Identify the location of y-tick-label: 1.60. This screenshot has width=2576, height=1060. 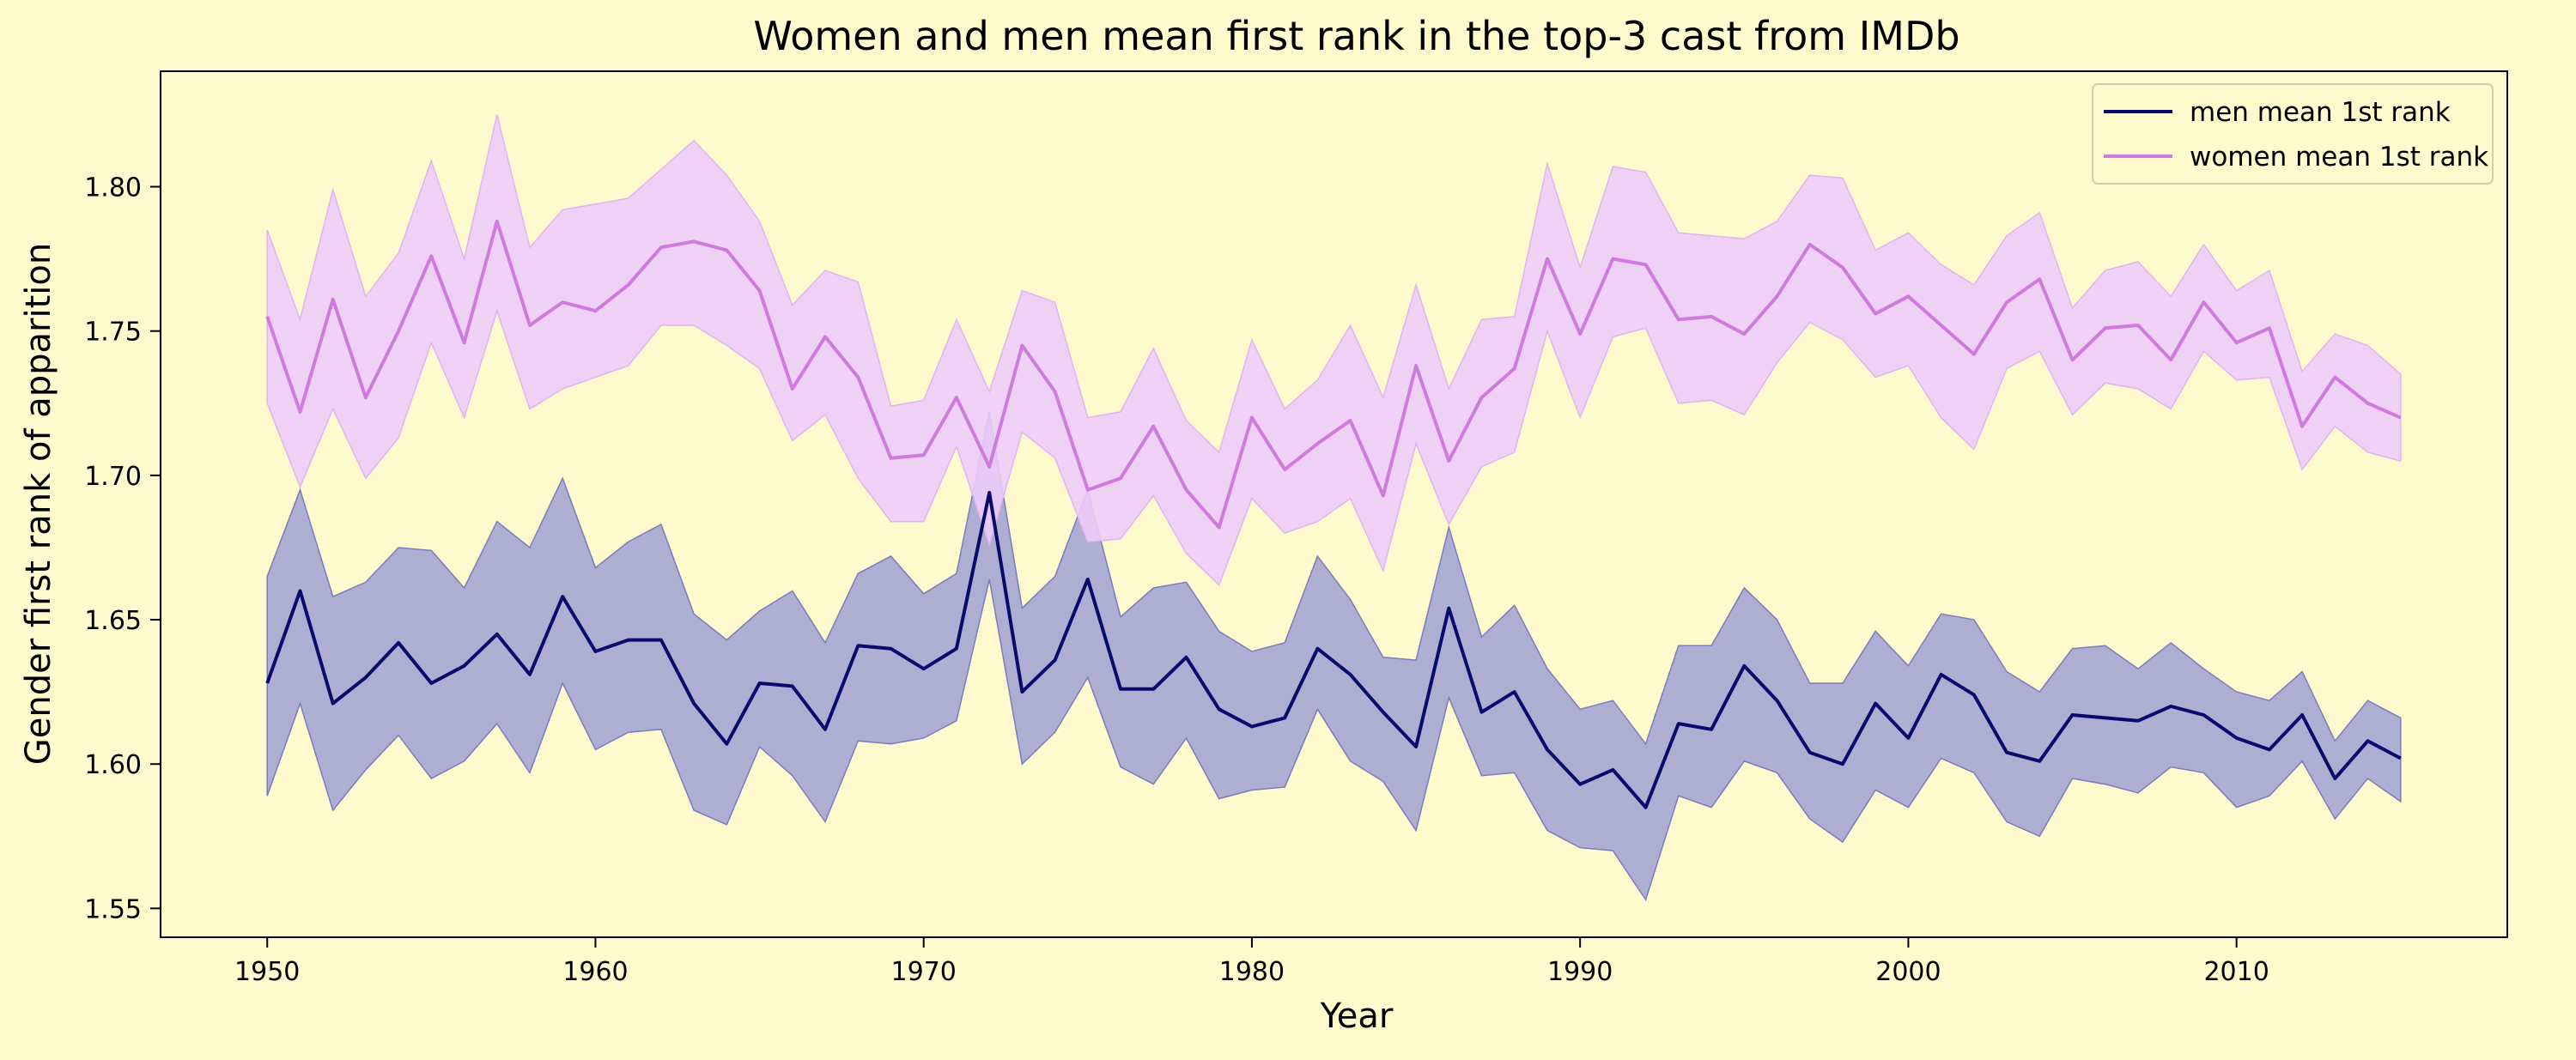
(113, 765).